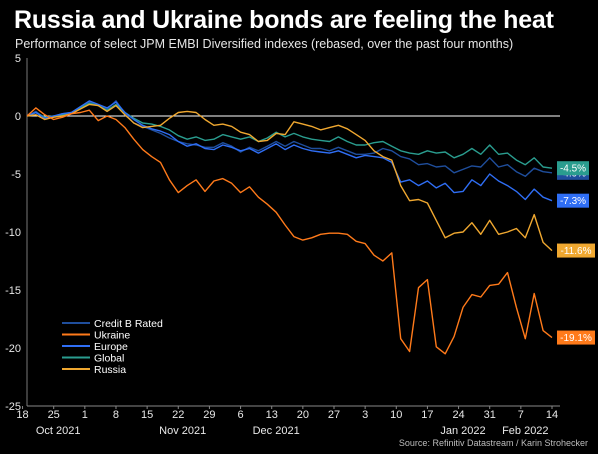 This screenshot has width=598, height=454. What do you see at coordinates (13, 407) in the screenshot?
I see `y-tick-label: -25` at bounding box center [13, 407].